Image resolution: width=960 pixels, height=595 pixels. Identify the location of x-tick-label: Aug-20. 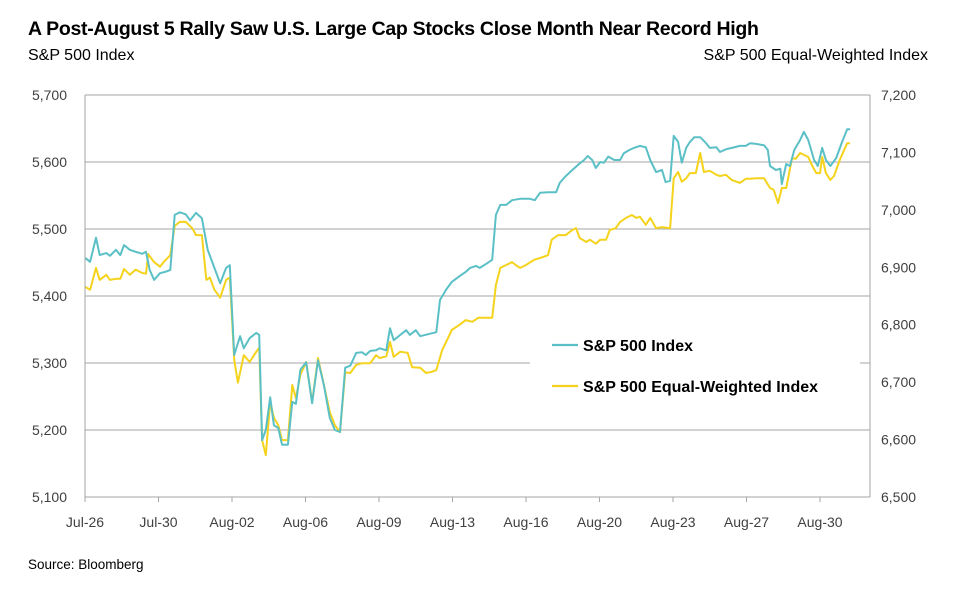
(599, 522).